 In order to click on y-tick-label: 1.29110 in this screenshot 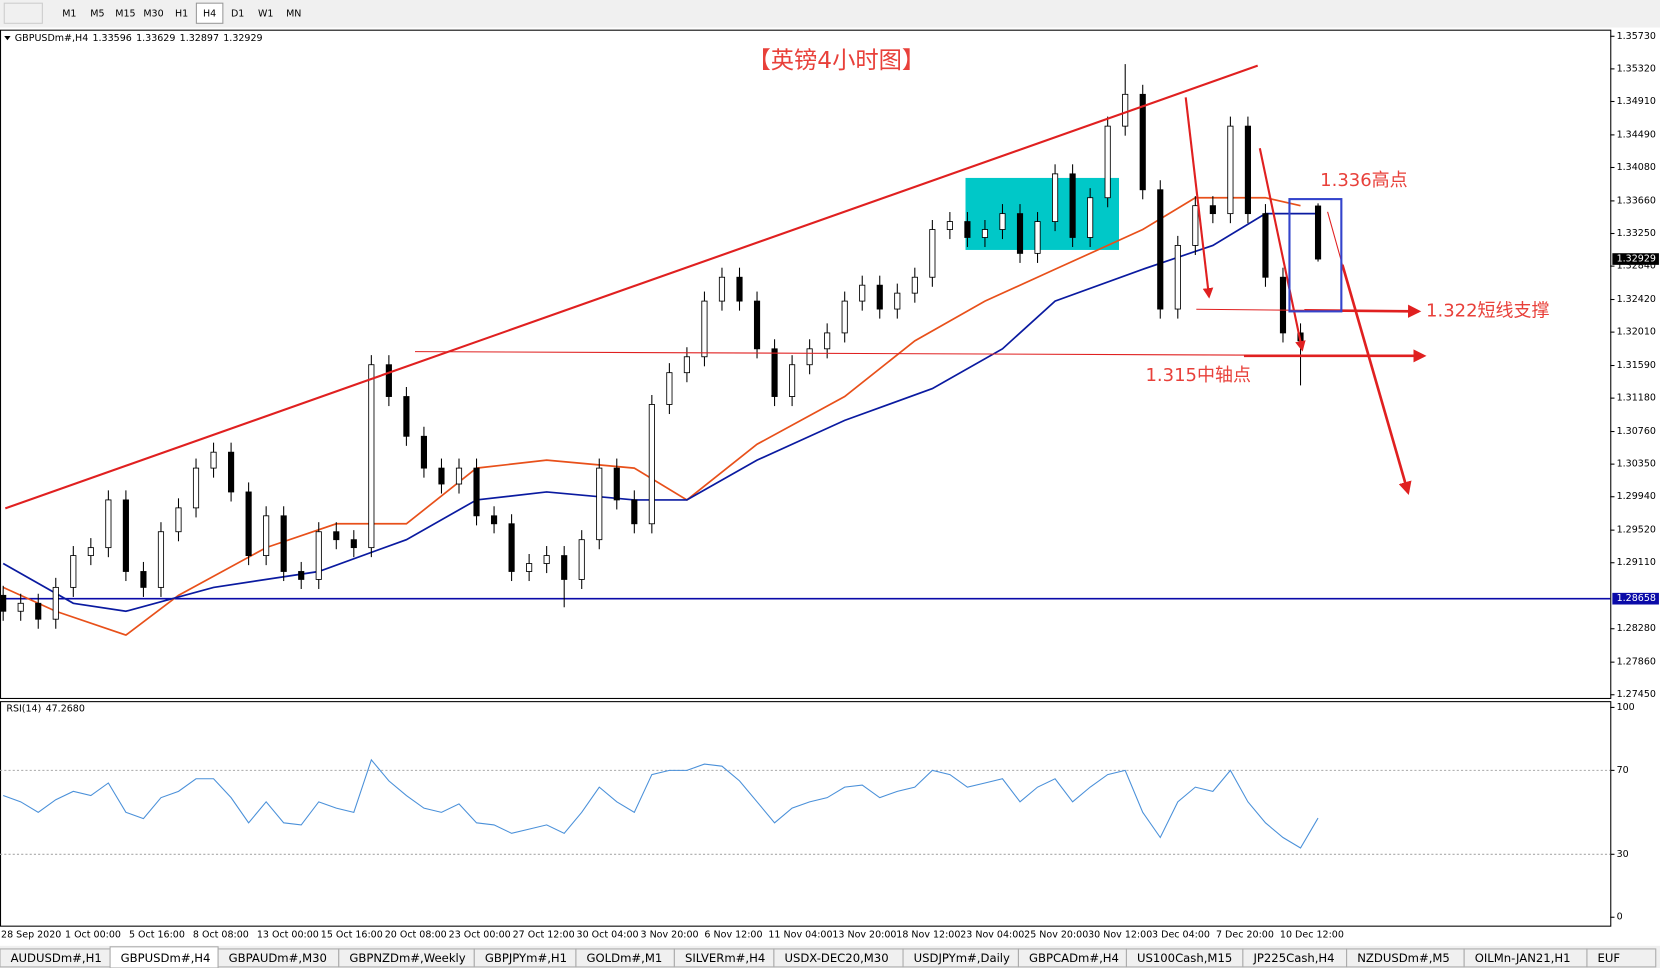, I will do `click(1636, 562)`.